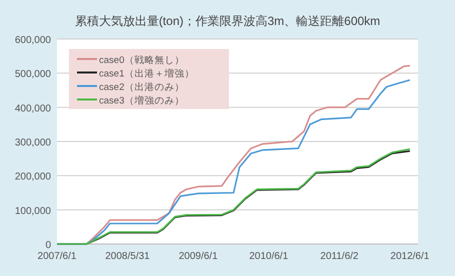 The width and height of the screenshot is (455, 276). What do you see at coordinates (33, 211) in the screenshot?
I see `y-tick-label: 100,000` at bounding box center [33, 211].